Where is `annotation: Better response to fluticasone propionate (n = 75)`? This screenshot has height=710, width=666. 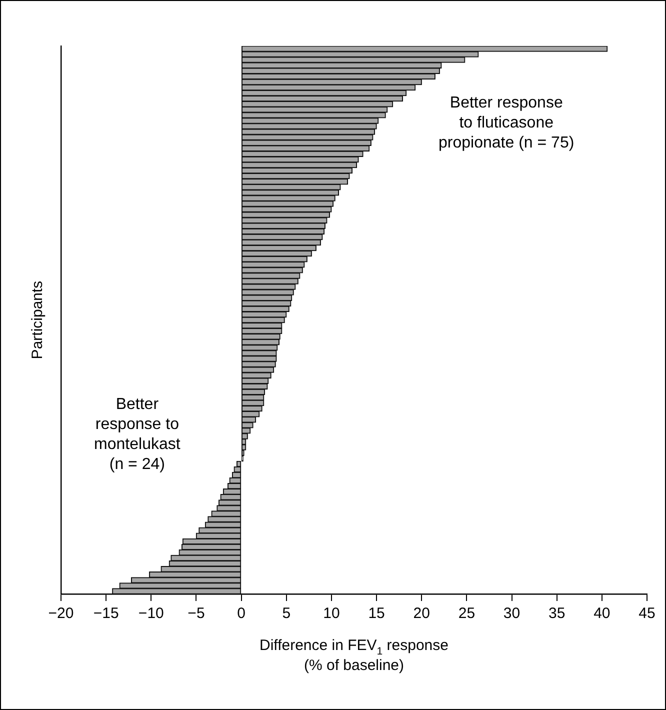 annotation: Better response to fluticasone propionate (n = 75) is located at coordinates (506, 123).